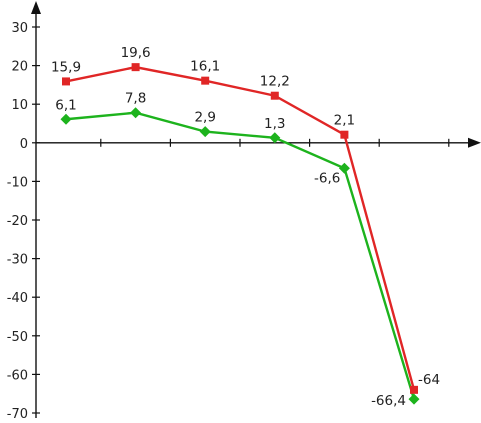 This screenshot has width=481, height=423. Describe the element at coordinates (344, 121) in the screenshot. I see `data-label-series-1: 2,1` at that location.